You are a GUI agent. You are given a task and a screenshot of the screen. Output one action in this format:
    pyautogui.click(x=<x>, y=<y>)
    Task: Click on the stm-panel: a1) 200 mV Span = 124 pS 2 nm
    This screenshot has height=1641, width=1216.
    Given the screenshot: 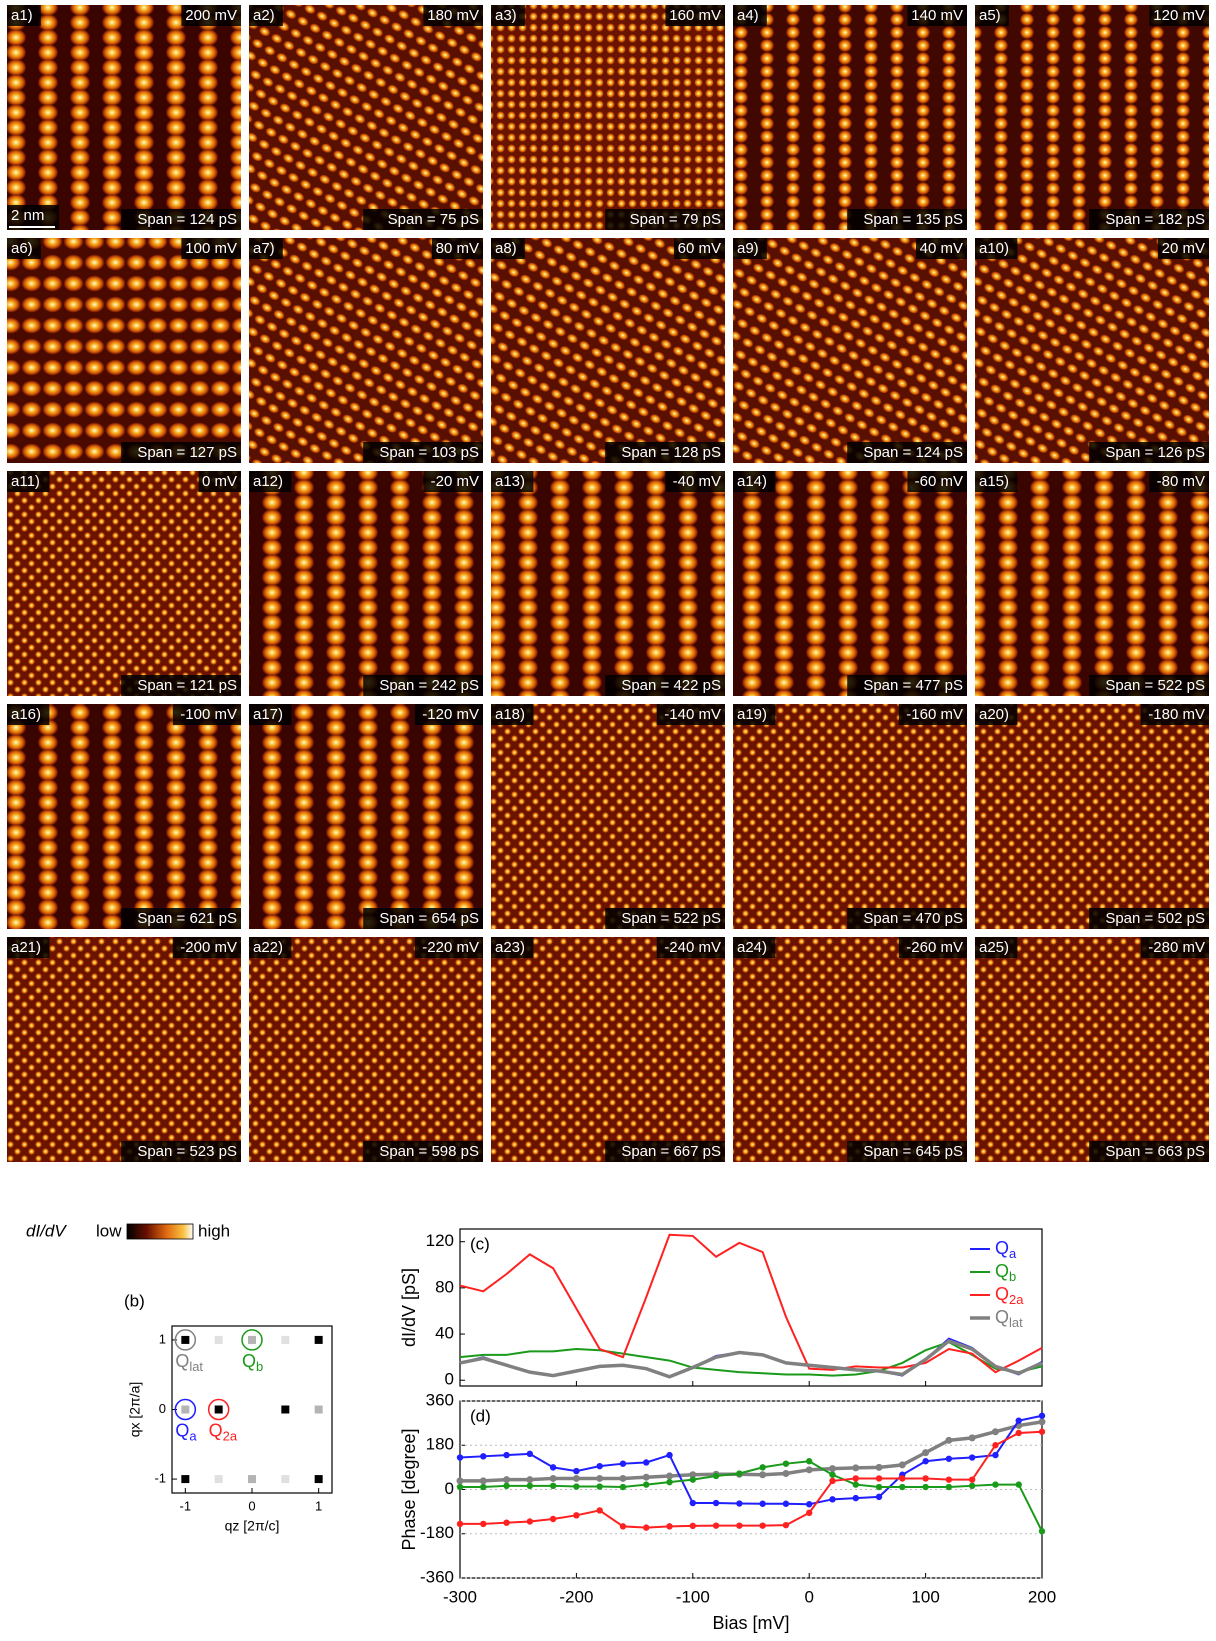 What is the action you would take?
    pyautogui.click(x=124, y=117)
    